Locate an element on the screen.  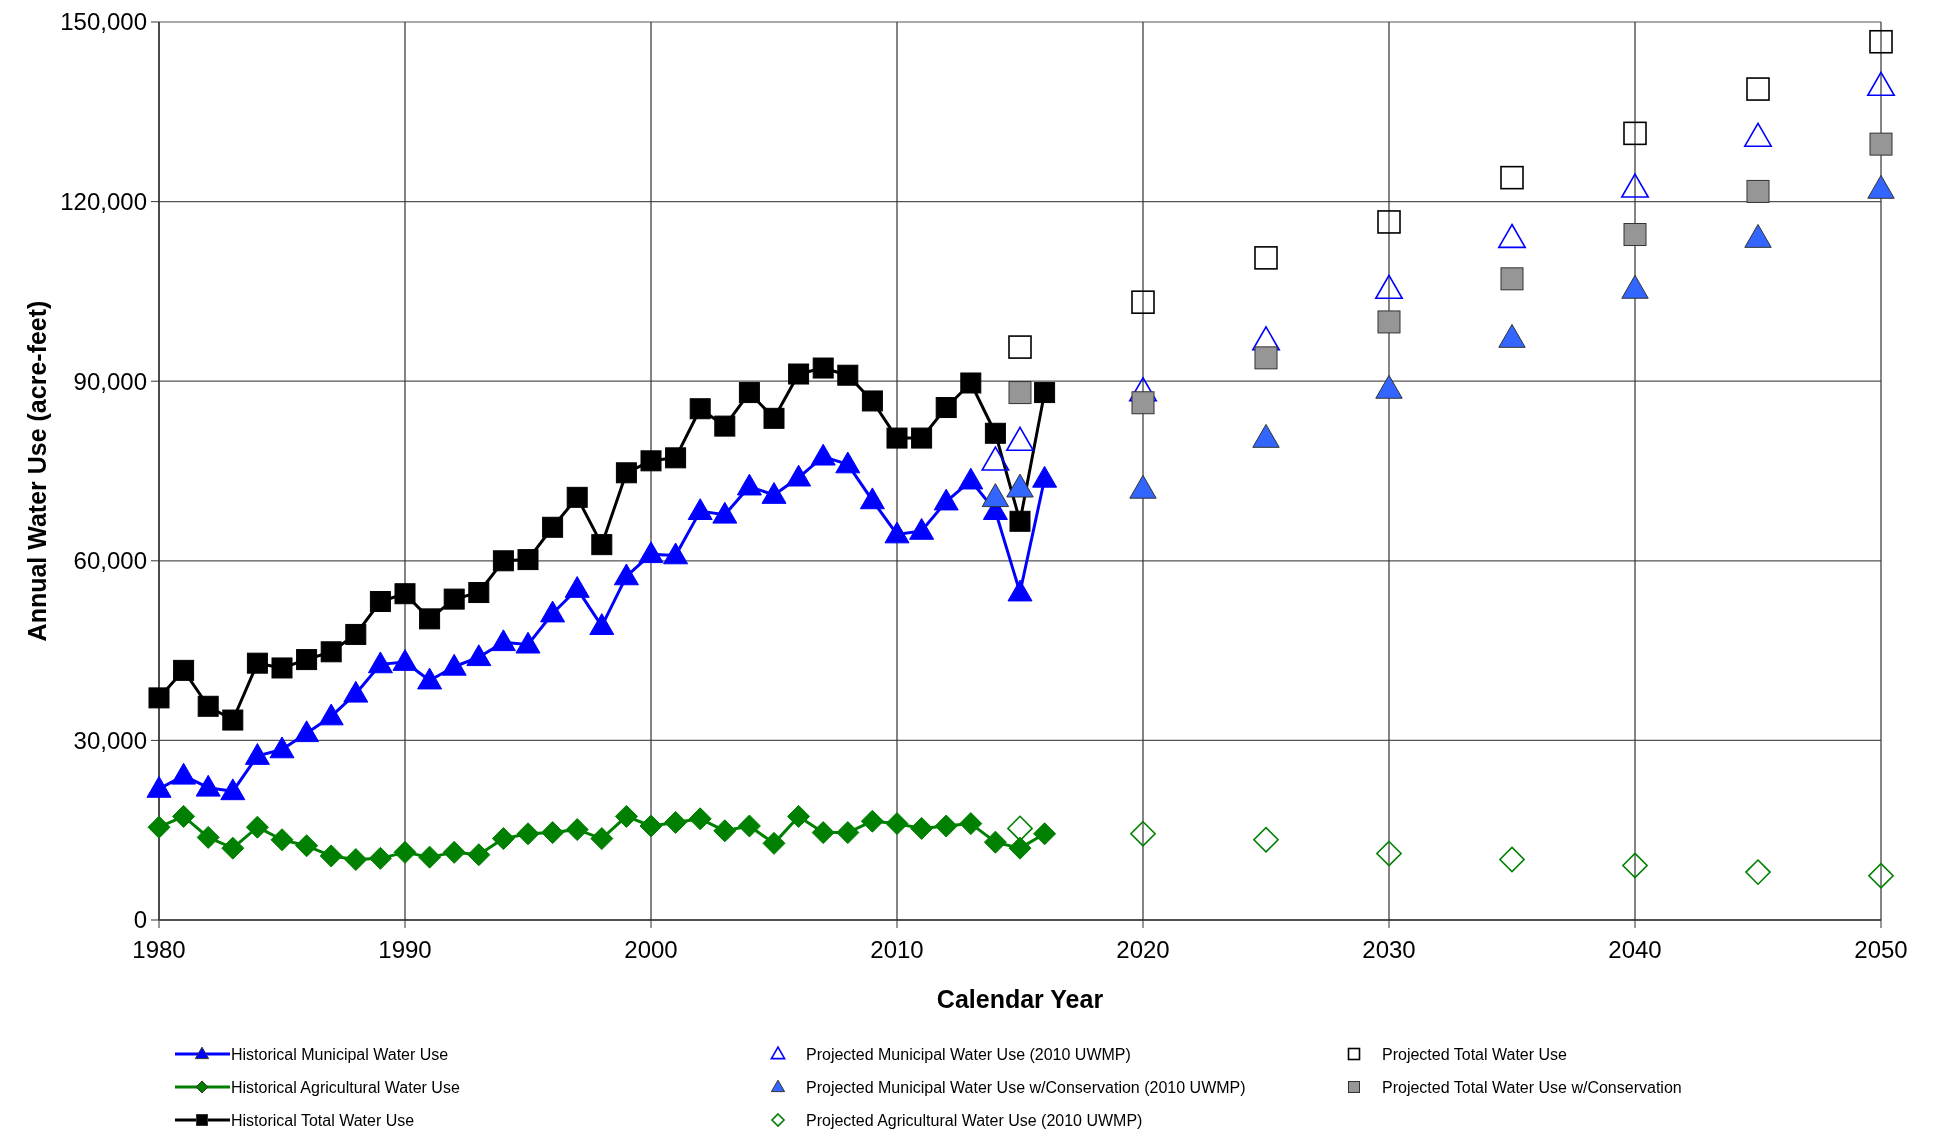
legend-label: Projected Agricultural Water Use (2010 UWMP) is located at coordinates (974, 1120).